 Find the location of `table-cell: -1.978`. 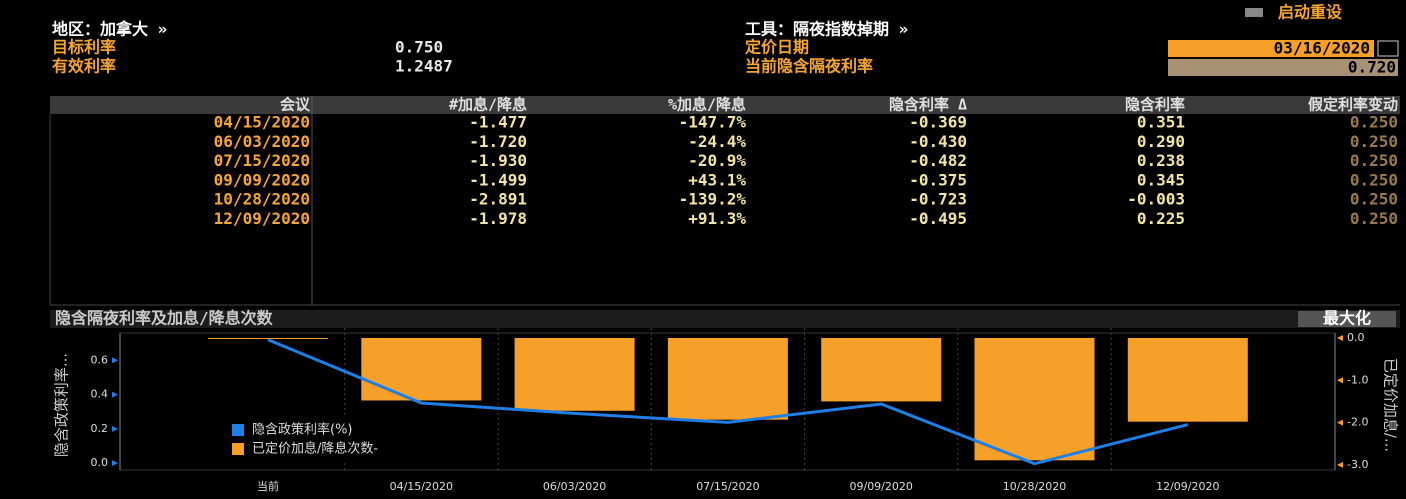

table-cell: -1.978 is located at coordinates (498, 218).